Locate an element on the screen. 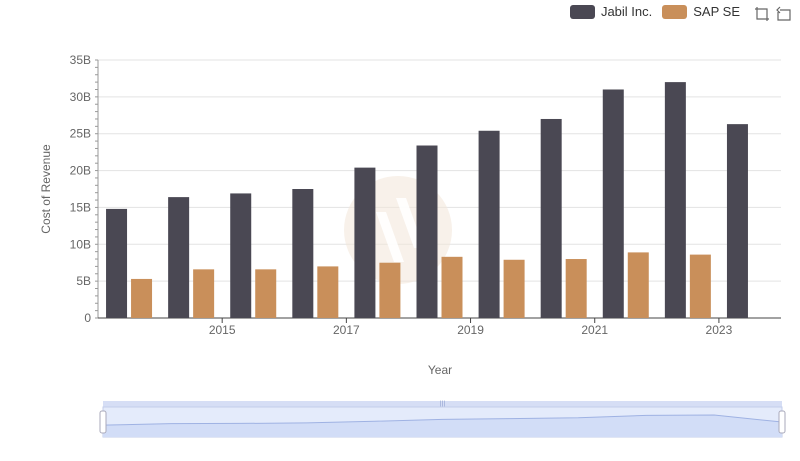 The image size is (800, 461). chart-legend: Jabil Inc. SAP SE is located at coordinates (654, 11).